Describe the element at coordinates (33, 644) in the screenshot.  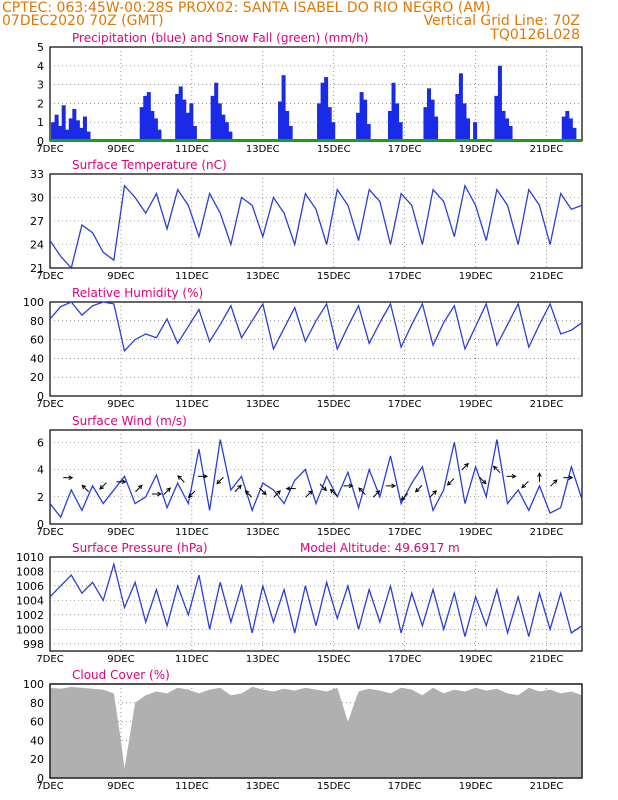
I see `pressure-ytick-label: 998` at that location.